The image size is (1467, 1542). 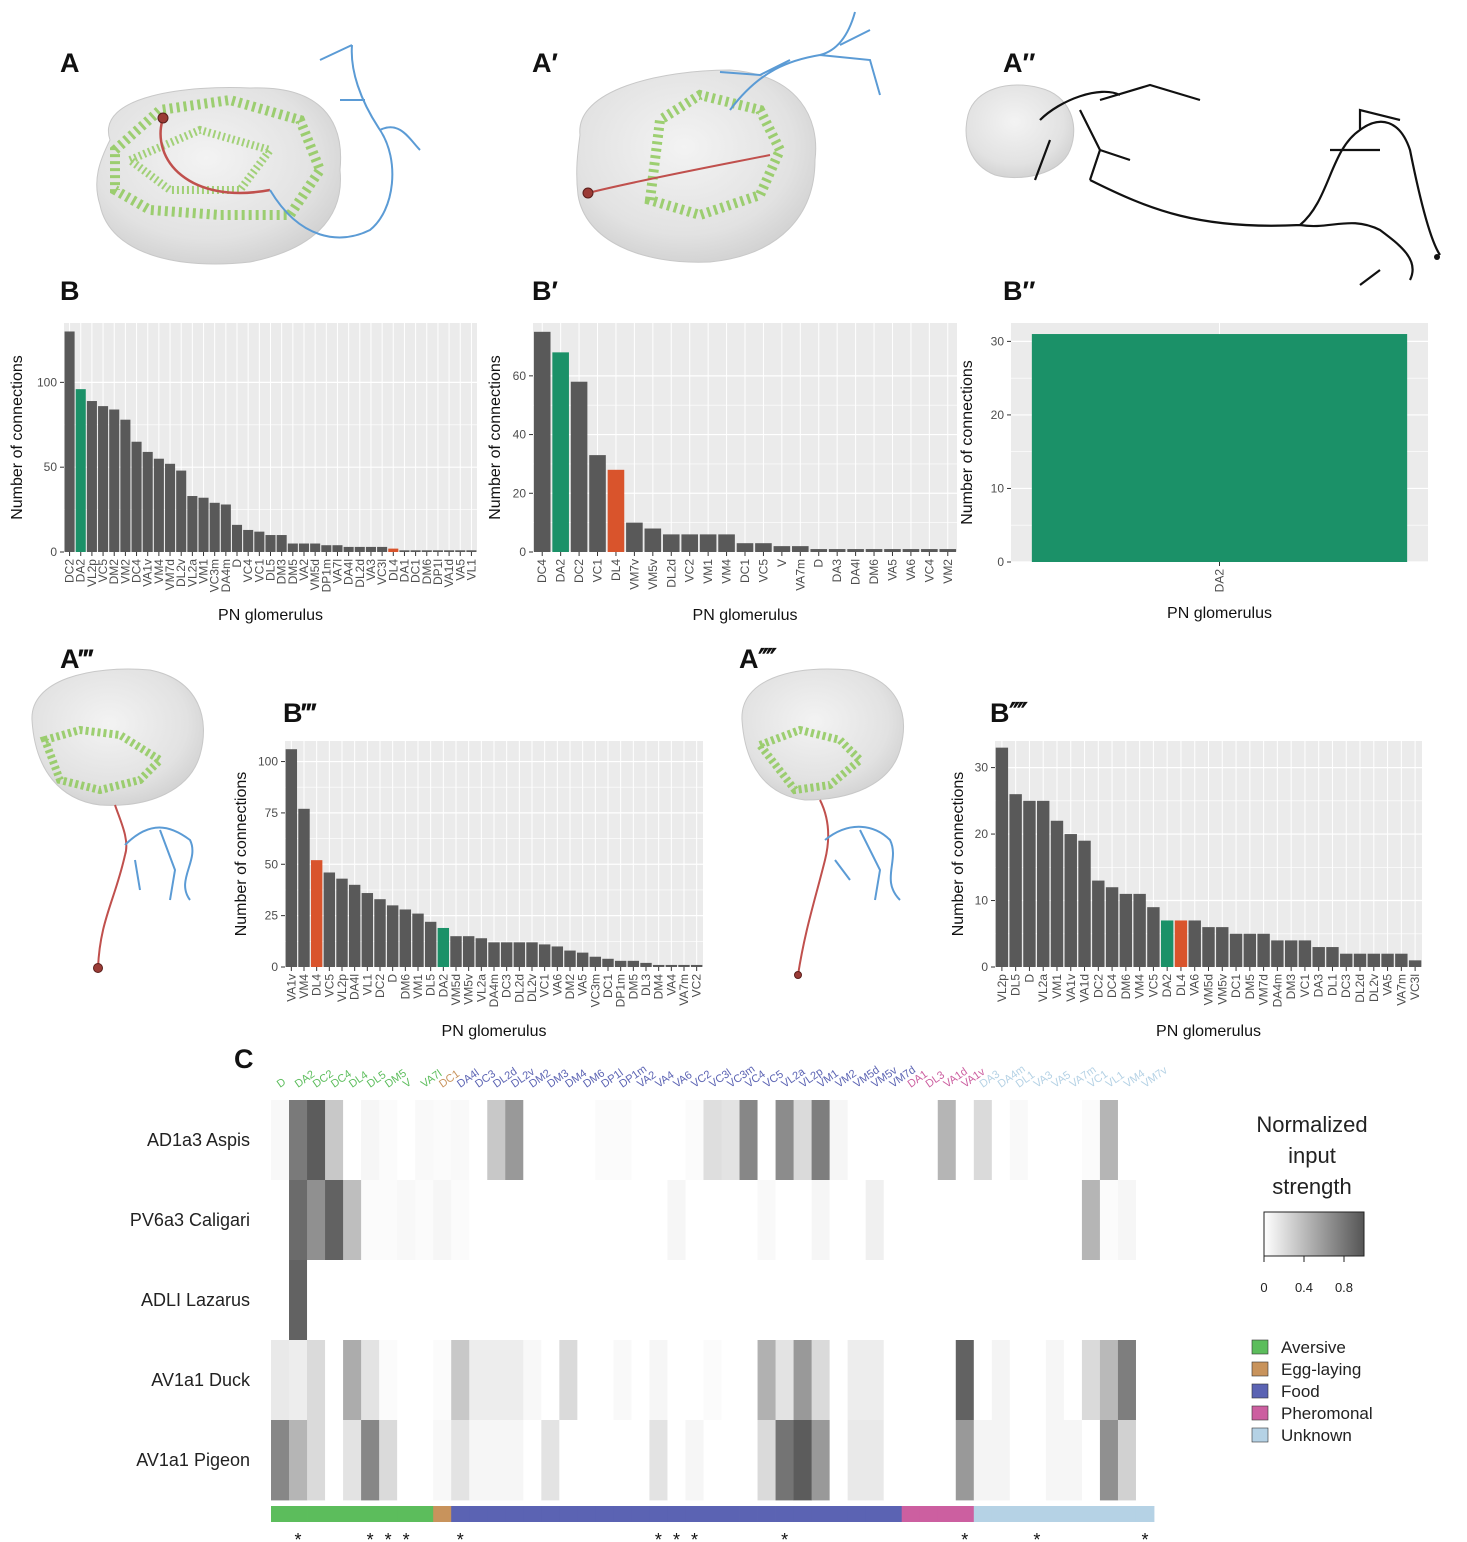 I want to click on neuron-illustration-a2, so click(x=1203, y=184).